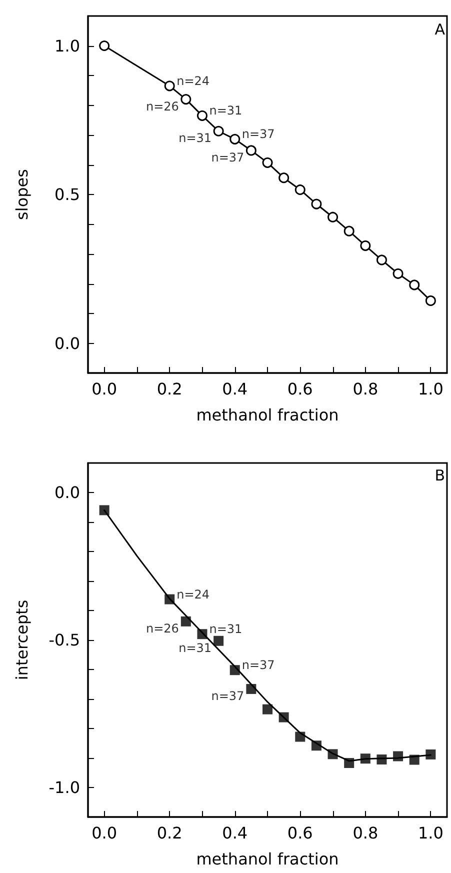  What do you see at coordinates (67, 46) in the screenshot?
I see `y-tick-label: 1.0` at bounding box center [67, 46].